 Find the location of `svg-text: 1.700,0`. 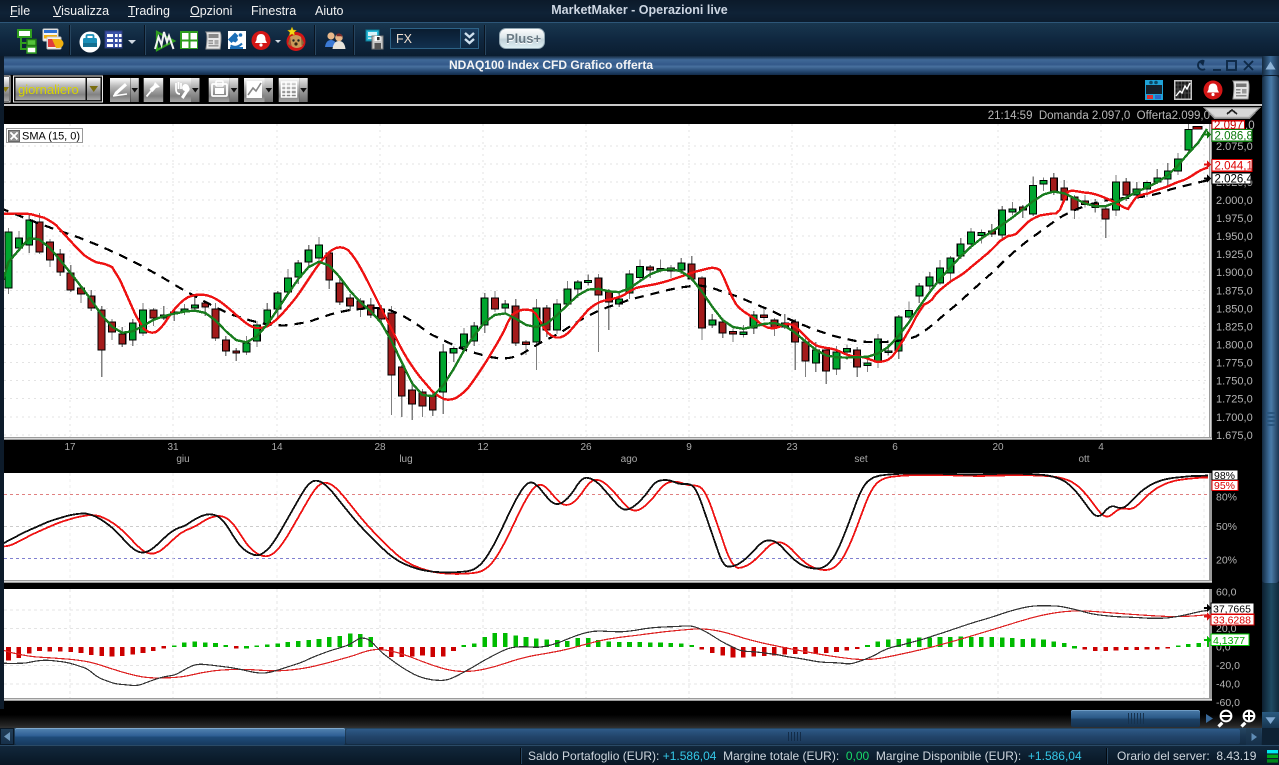

svg-text: 1.700,0 is located at coordinates (1234, 418).